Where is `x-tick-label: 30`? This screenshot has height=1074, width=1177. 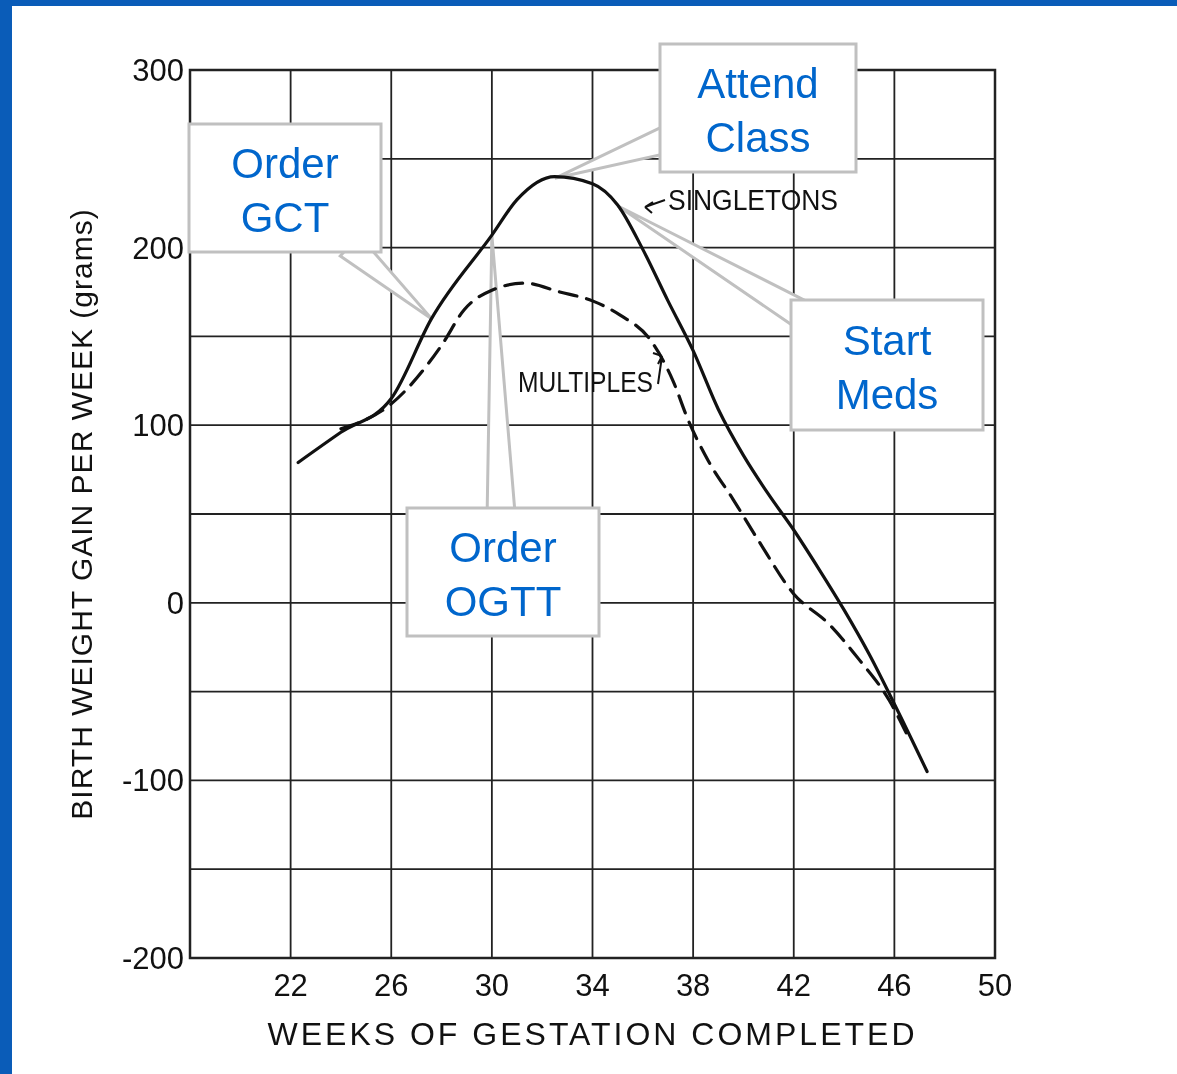 x-tick-label: 30 is located at coordinates (492, 985).